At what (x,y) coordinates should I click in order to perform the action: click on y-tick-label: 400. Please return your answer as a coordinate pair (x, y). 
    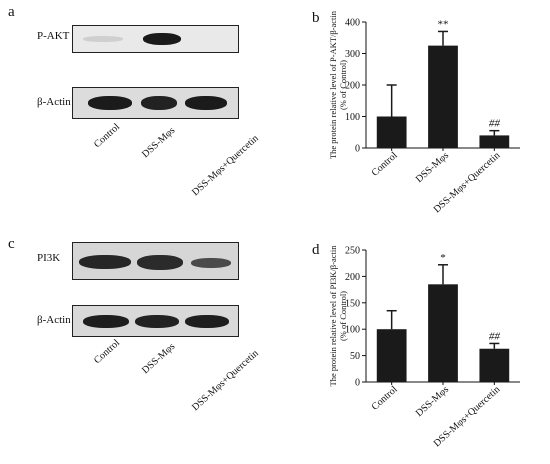
    Looking at the image, I should click on (352, 23).